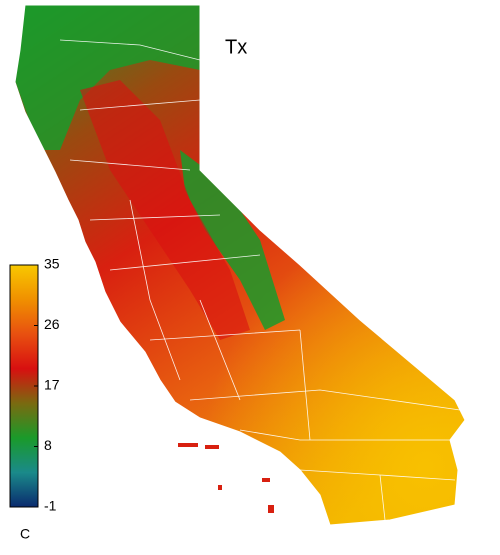 Image resolution: width=500 pixels, height=555 pixels. Describe the element at coordinates (52, 385) in the screenshot. I see `colorbar-tick-label: 17` at that location.